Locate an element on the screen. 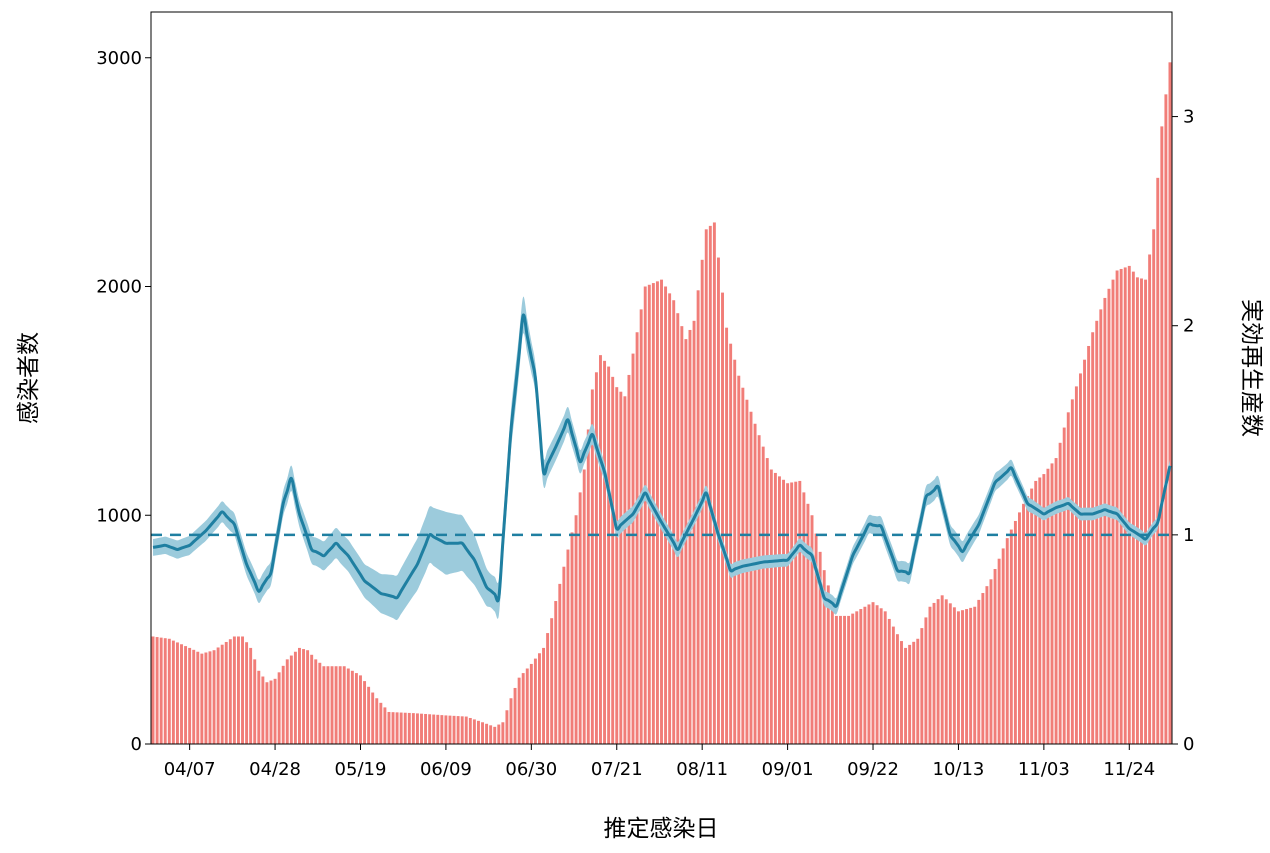 The image size is (1270, 853). y-left-tick-label: 1000 is located at coordinates (119, 515).